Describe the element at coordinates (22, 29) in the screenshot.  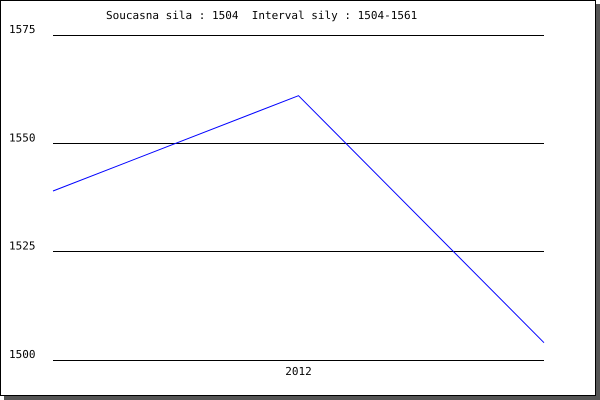
I see `y-tick-label: 1575` at that location.